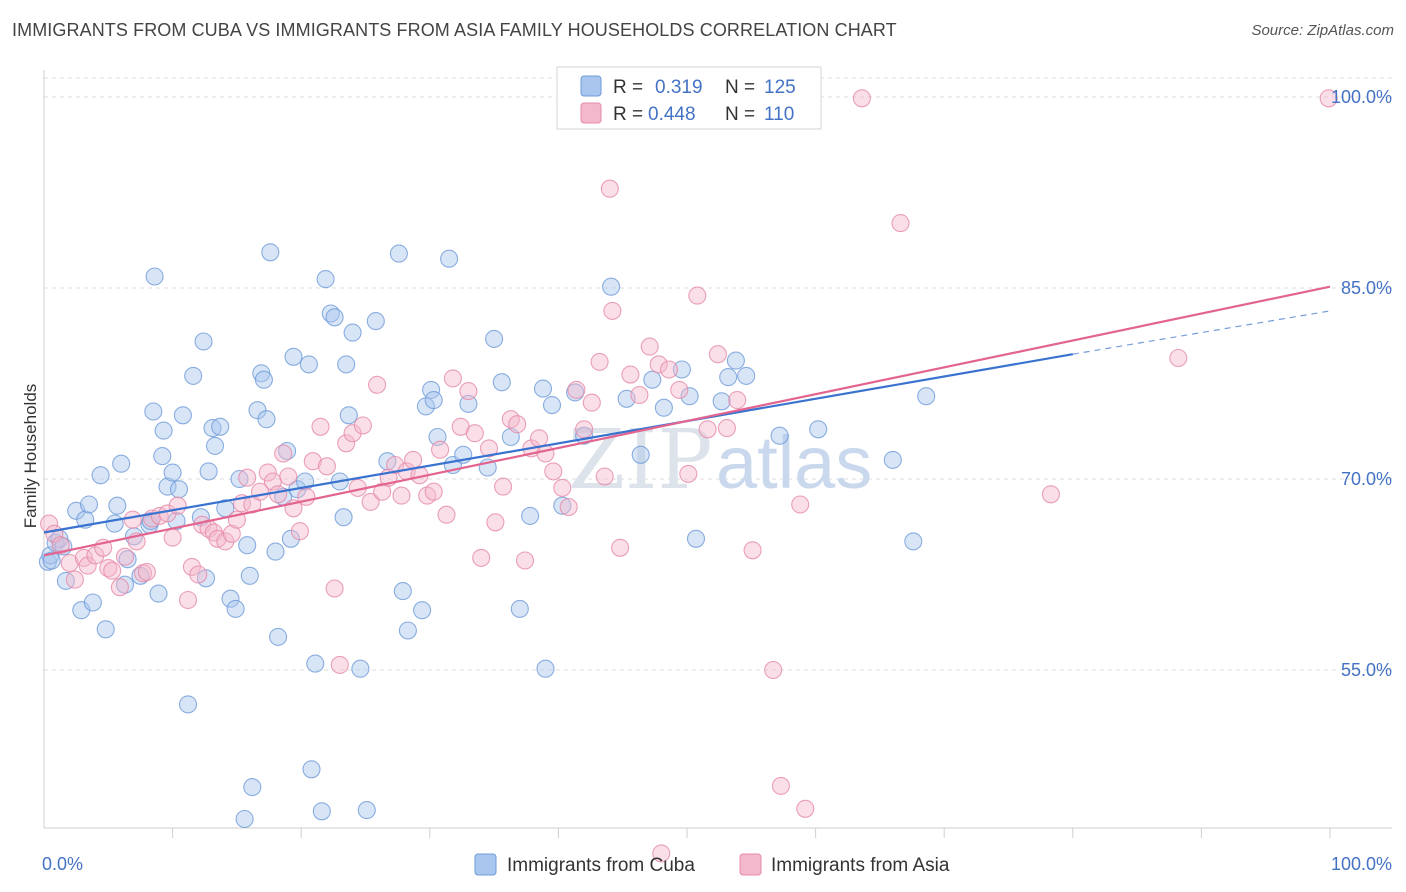  Describe the element at coordinates (591, 86) in the screenshot. I see `legend-swatch-cuba` at that location.